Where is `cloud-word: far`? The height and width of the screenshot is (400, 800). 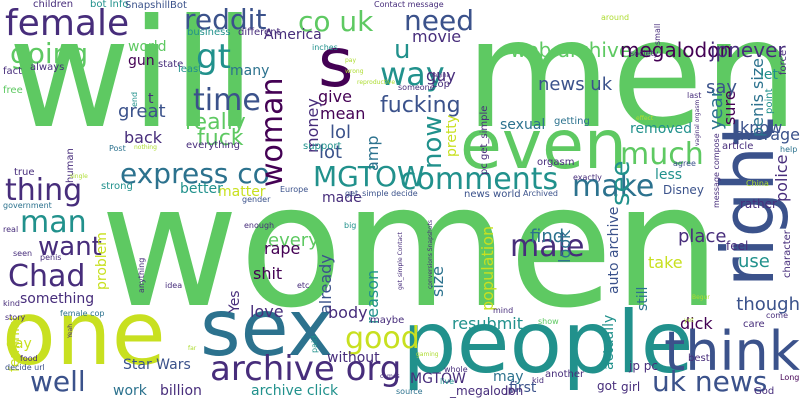 cloud-word: far is located at coordinates (192, 348).